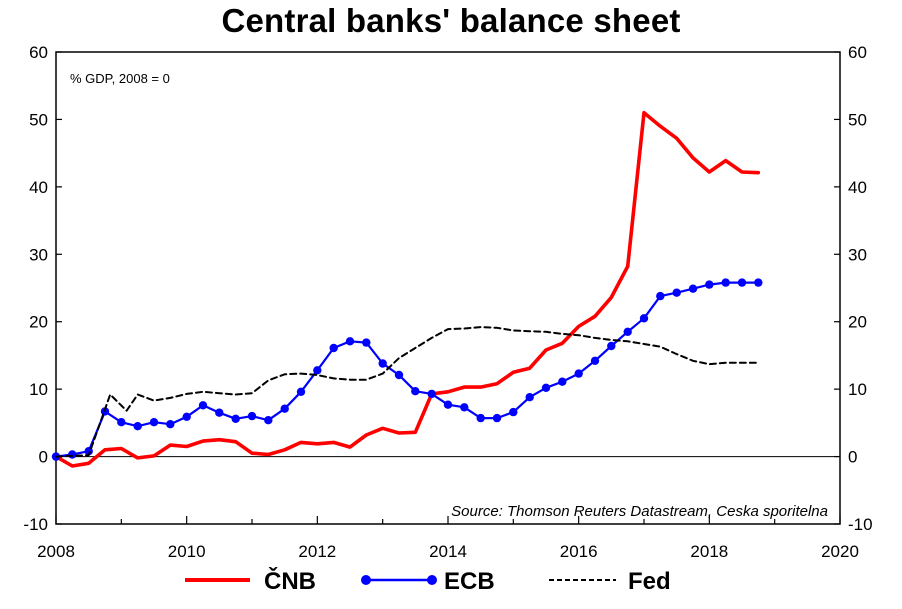  Describe the element at coordinates (857, 119) in the screenshot. I see `y-tick-label-right: 50` at that location.